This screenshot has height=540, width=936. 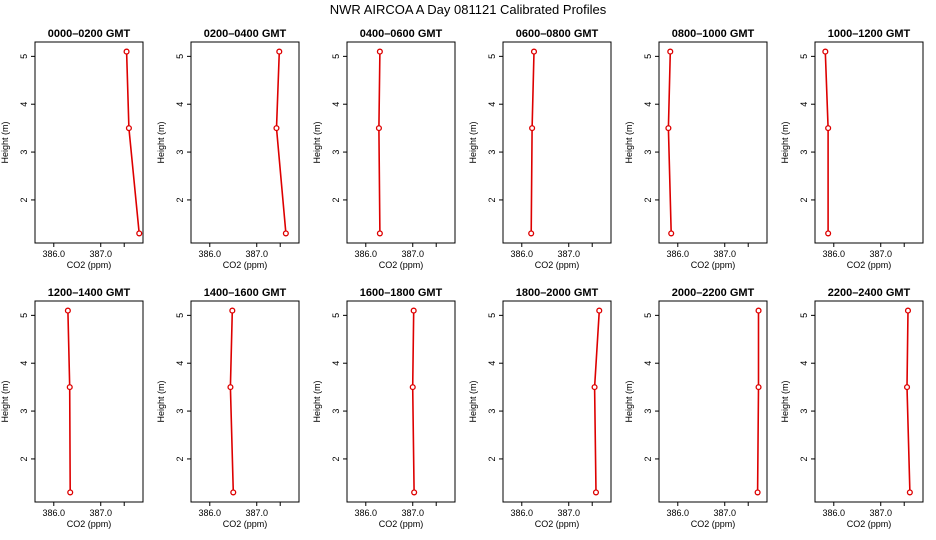 What do you see at coordinates (401, 34) in the screenshot?
I see `panel-title: 0400–0600 GMT` at bounding box center [401, 34].